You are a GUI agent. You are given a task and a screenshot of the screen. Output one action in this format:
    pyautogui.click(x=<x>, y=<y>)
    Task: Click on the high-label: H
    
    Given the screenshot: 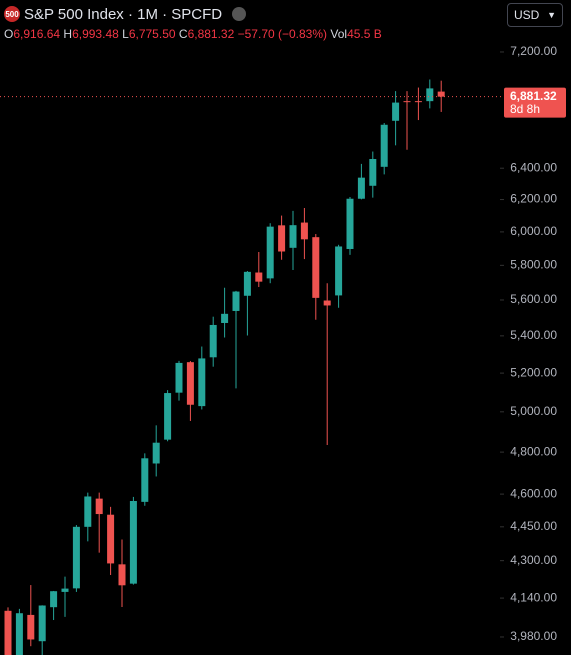 What is the action you would take?
    pyautogui.click(x=68, y=34)
    